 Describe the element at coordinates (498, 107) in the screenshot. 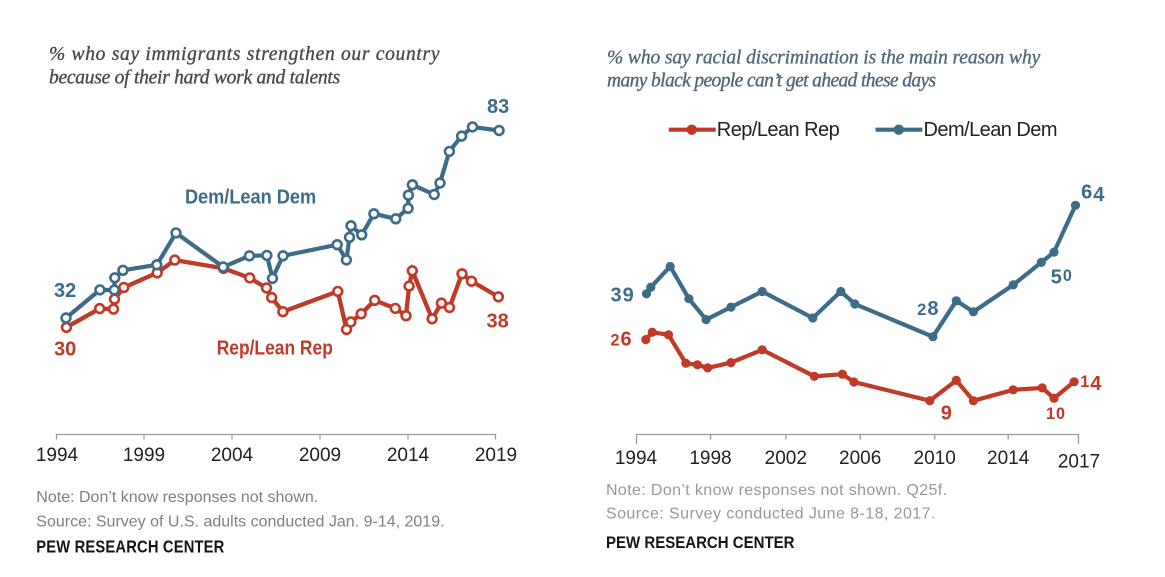

I see `svg-text: 83` at that location.